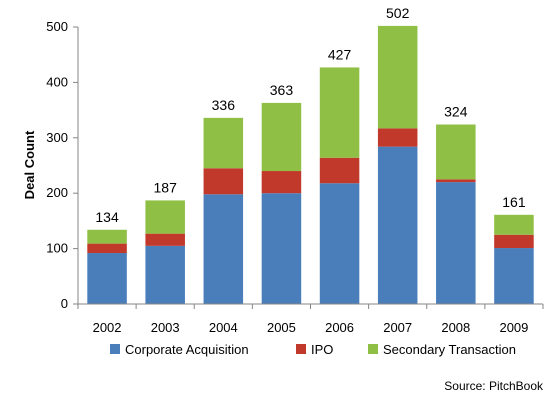  What do you see at coordinates (64, 303) in the screenshot?
I see `y-tick-label: 0` at bounding box center [64, 303].